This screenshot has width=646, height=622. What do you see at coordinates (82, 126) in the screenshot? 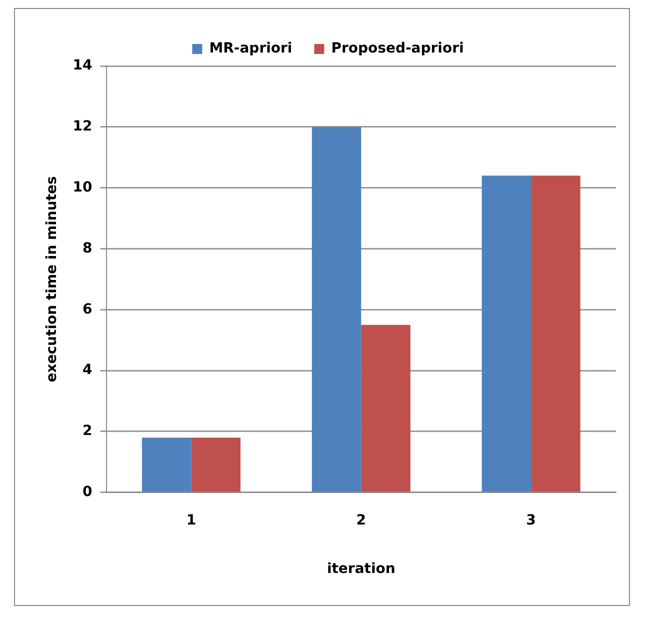
I see `y-tick-label: 12` at bounding box center [82, 126].